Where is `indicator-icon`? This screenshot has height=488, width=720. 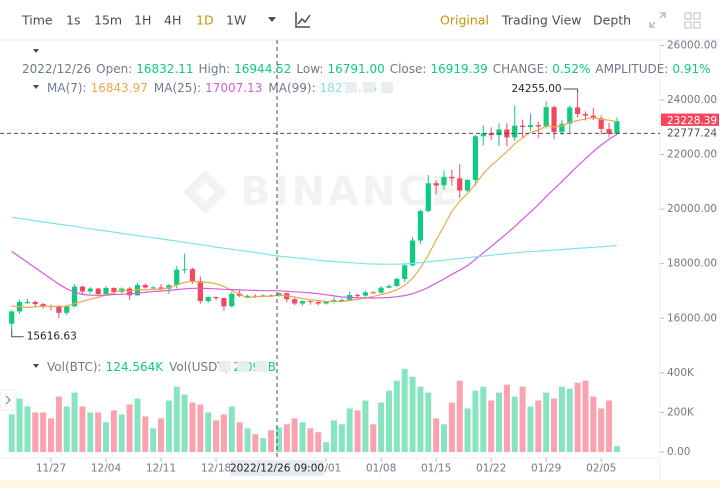
indicator-icon is located at coordinates (303, 20).